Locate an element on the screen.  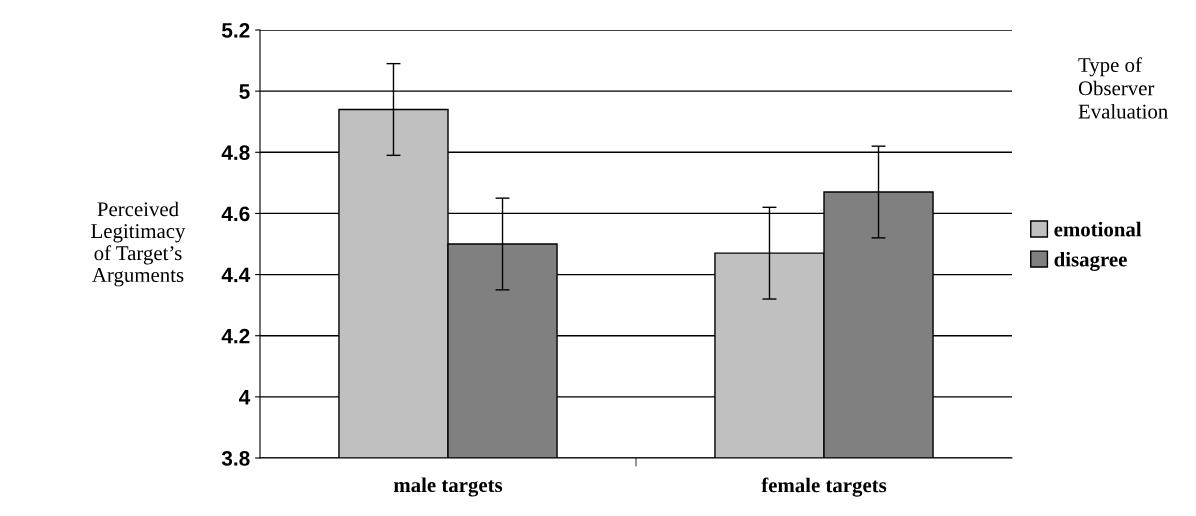
y-tick-label: 4.8 is located at coordinates (235, 153).